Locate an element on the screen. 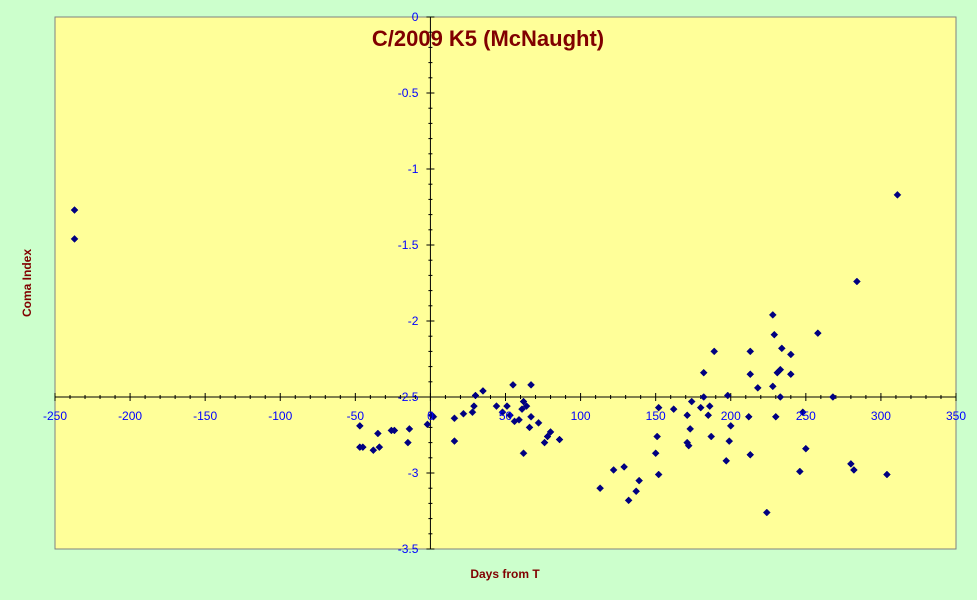 The height and width of the screenshot is (600, 977). x-tick-label: 250 is located at coordinates (806, 416).